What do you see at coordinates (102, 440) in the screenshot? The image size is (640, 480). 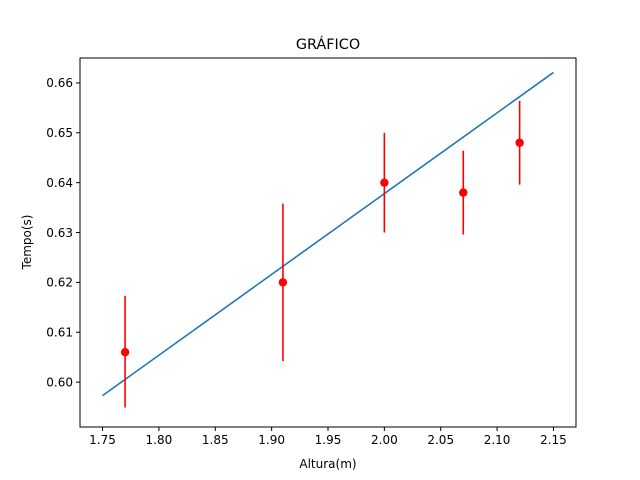 I see `x-tick-label: 1.75` at bounding box center [102, 440].